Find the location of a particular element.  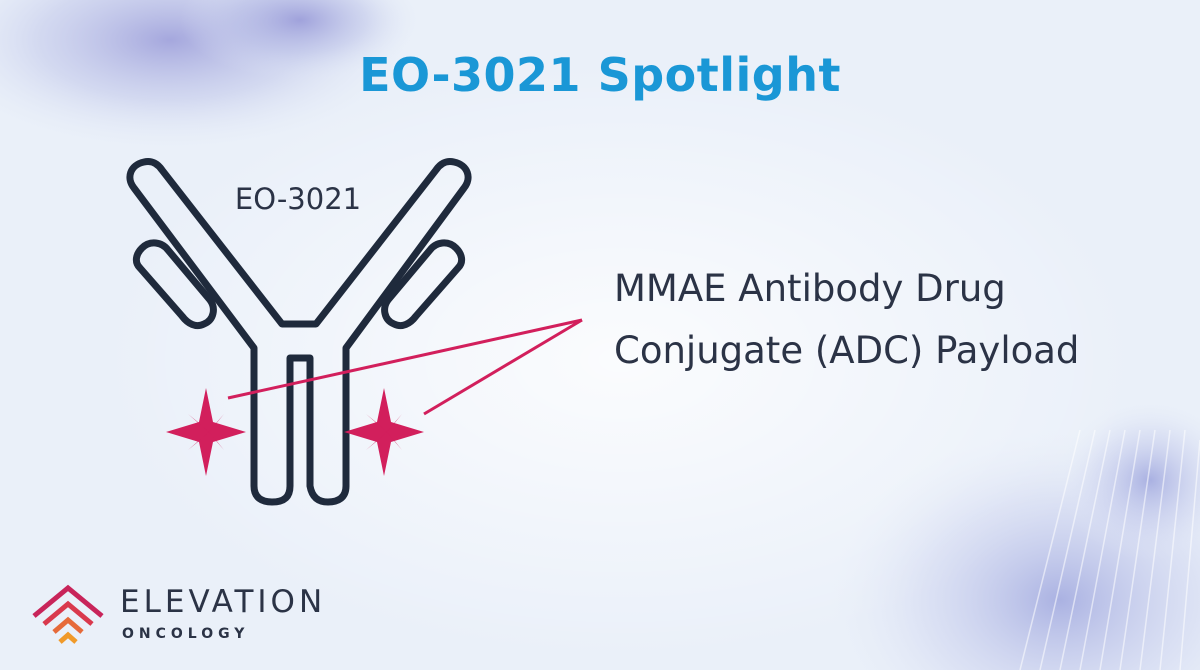

page-title: EO-3021 Spotlight is located at coordinates (600, 75).